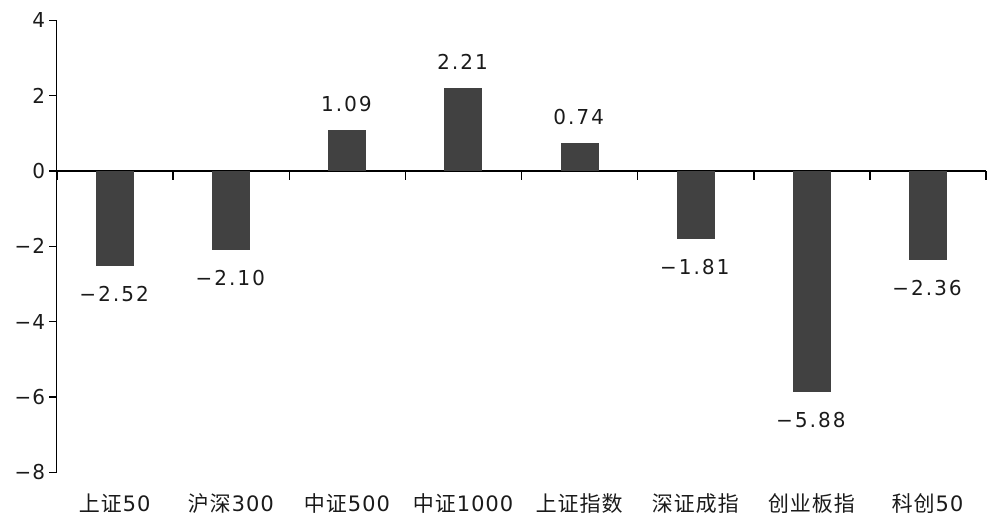 The image size is (998, 529). I want to click on bar-科创50, so click(927, 215).